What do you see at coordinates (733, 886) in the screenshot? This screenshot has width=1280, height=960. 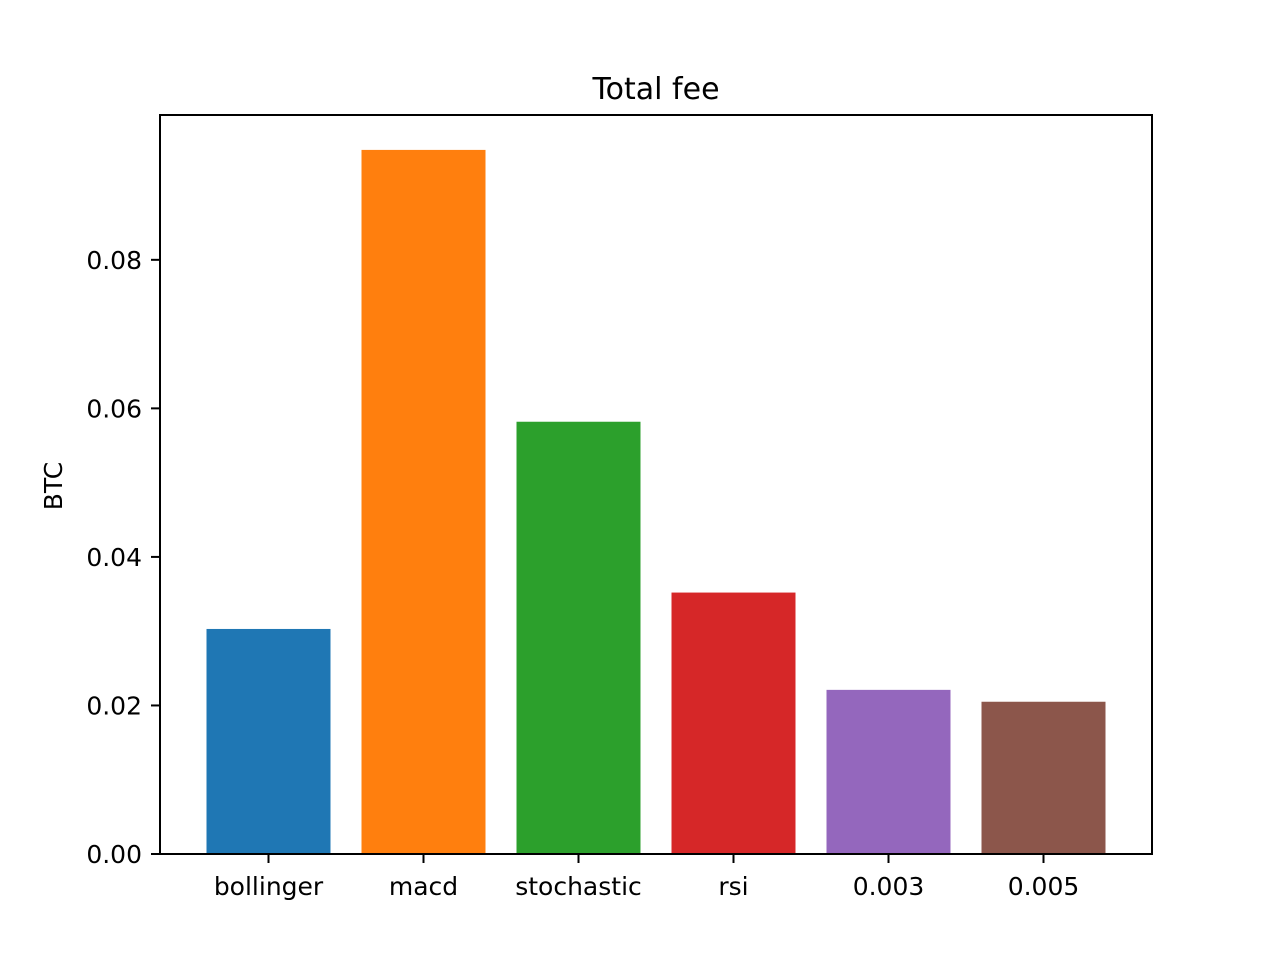 I see `x-tick-label: rsi` at bounding box center [733, 886].